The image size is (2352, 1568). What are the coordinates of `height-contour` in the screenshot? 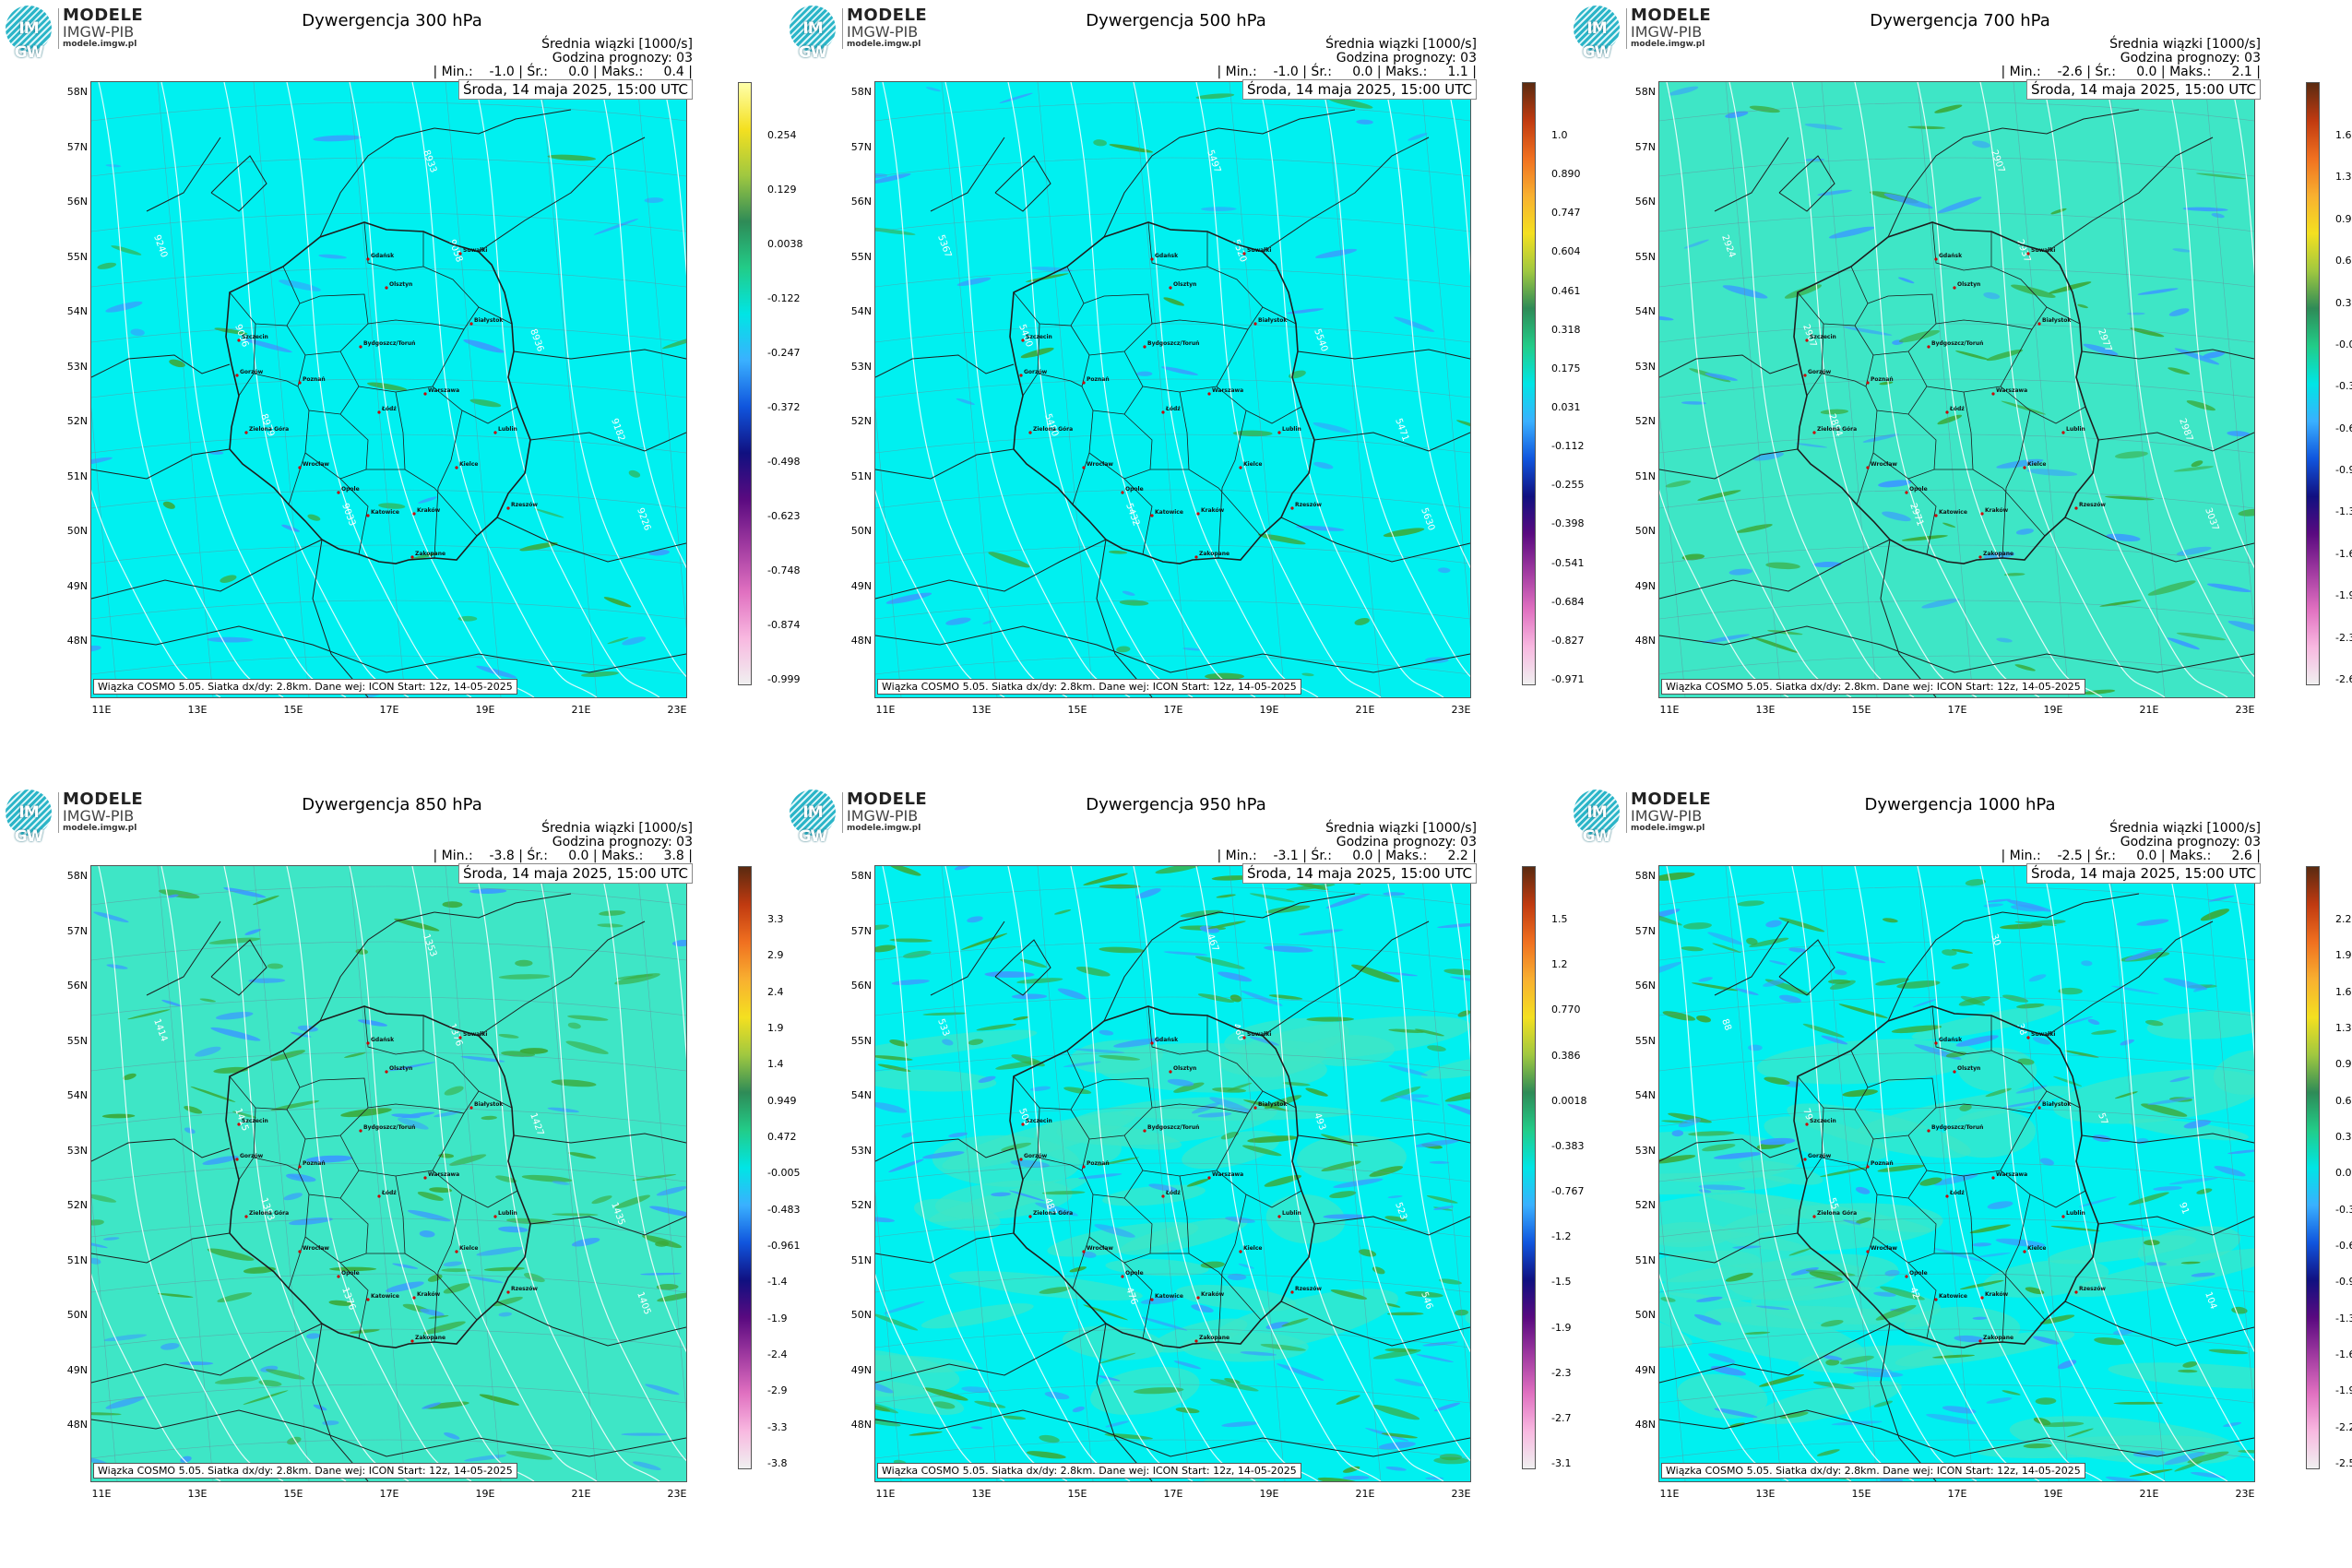 It's located at (504, 1173).